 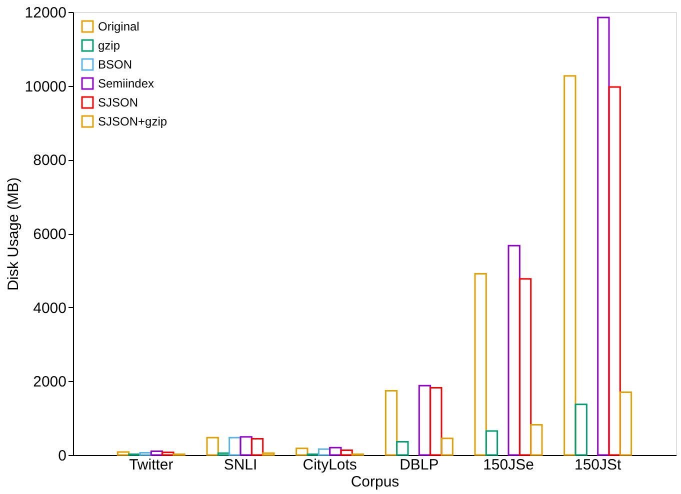 What do you see at coordinates (329, 465) in the screenshot?
I see `x-tick-label: CityLots` at bounding box center [329, 465].